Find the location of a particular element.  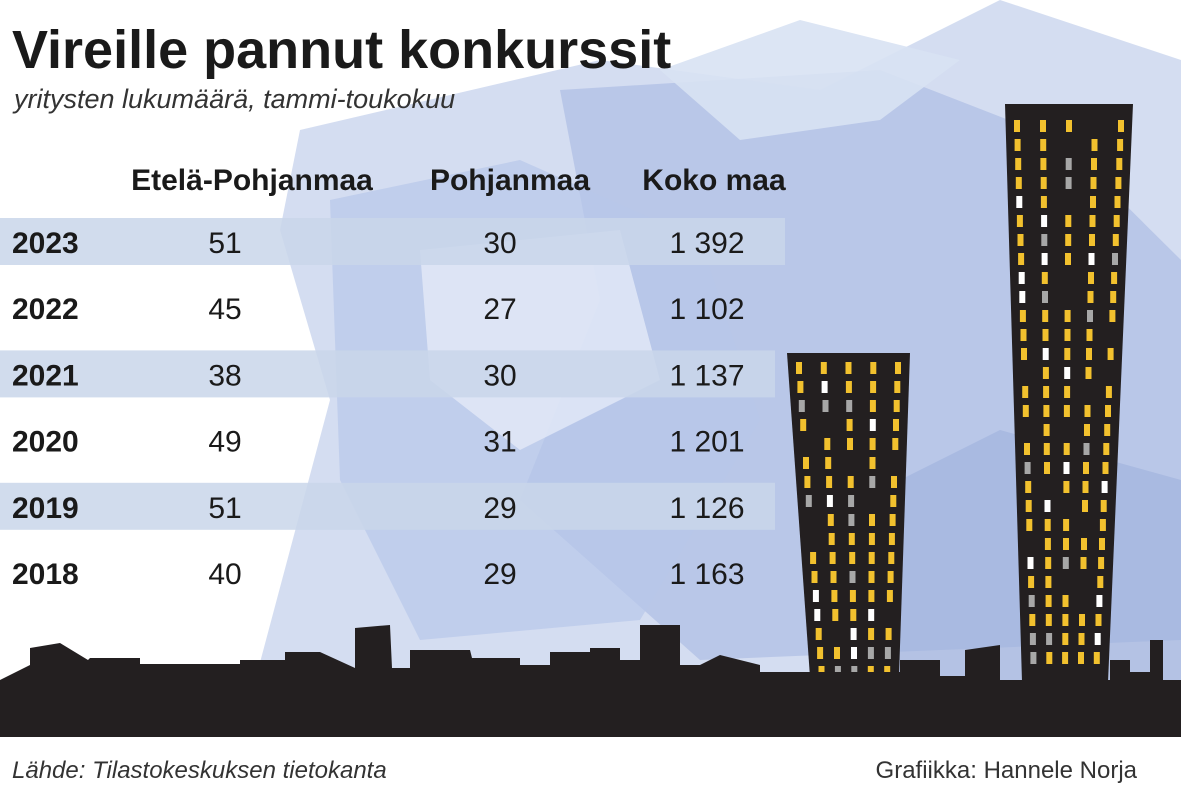

cell: 29 is located at coordinates (499, 508).